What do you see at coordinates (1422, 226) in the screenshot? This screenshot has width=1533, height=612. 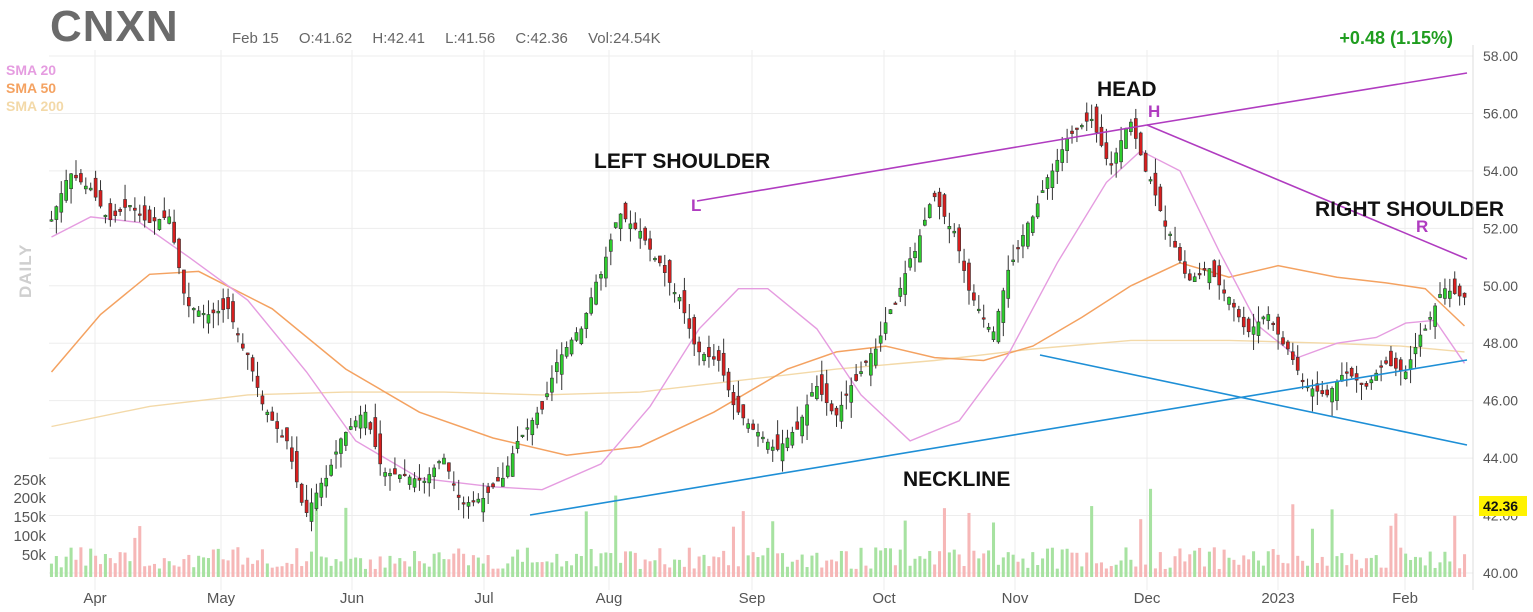 I see `marker-r: R` at bounding box center [1422, 226].